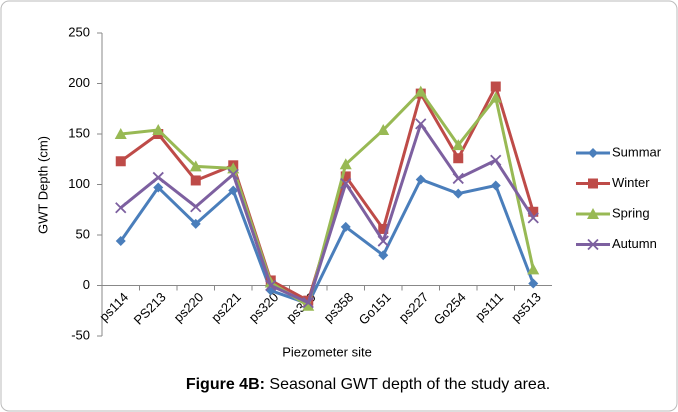  What do you see at coordinates (83, 233) in the screenshot?
I see `y-tick-label: 50` at bounding box center [83, 233].